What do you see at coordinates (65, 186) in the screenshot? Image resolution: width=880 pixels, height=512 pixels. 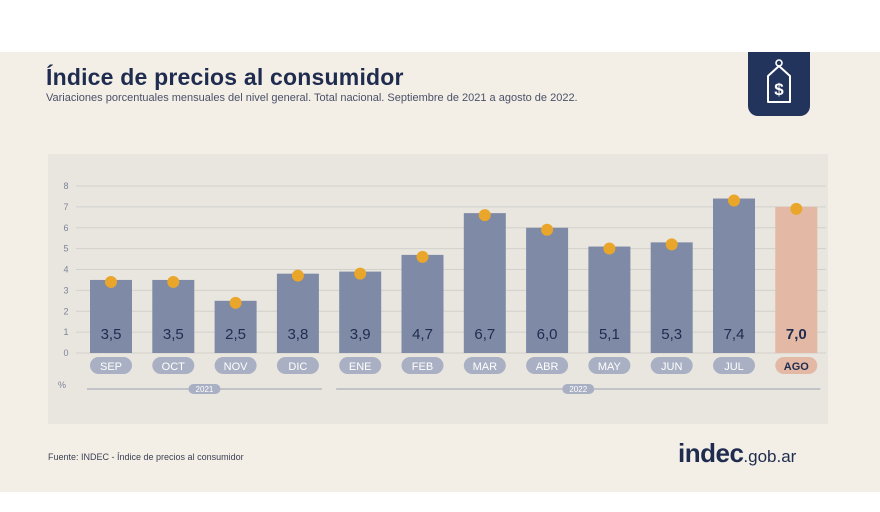 I see `y-tick-label: 8` at bounding box center [65, 186].